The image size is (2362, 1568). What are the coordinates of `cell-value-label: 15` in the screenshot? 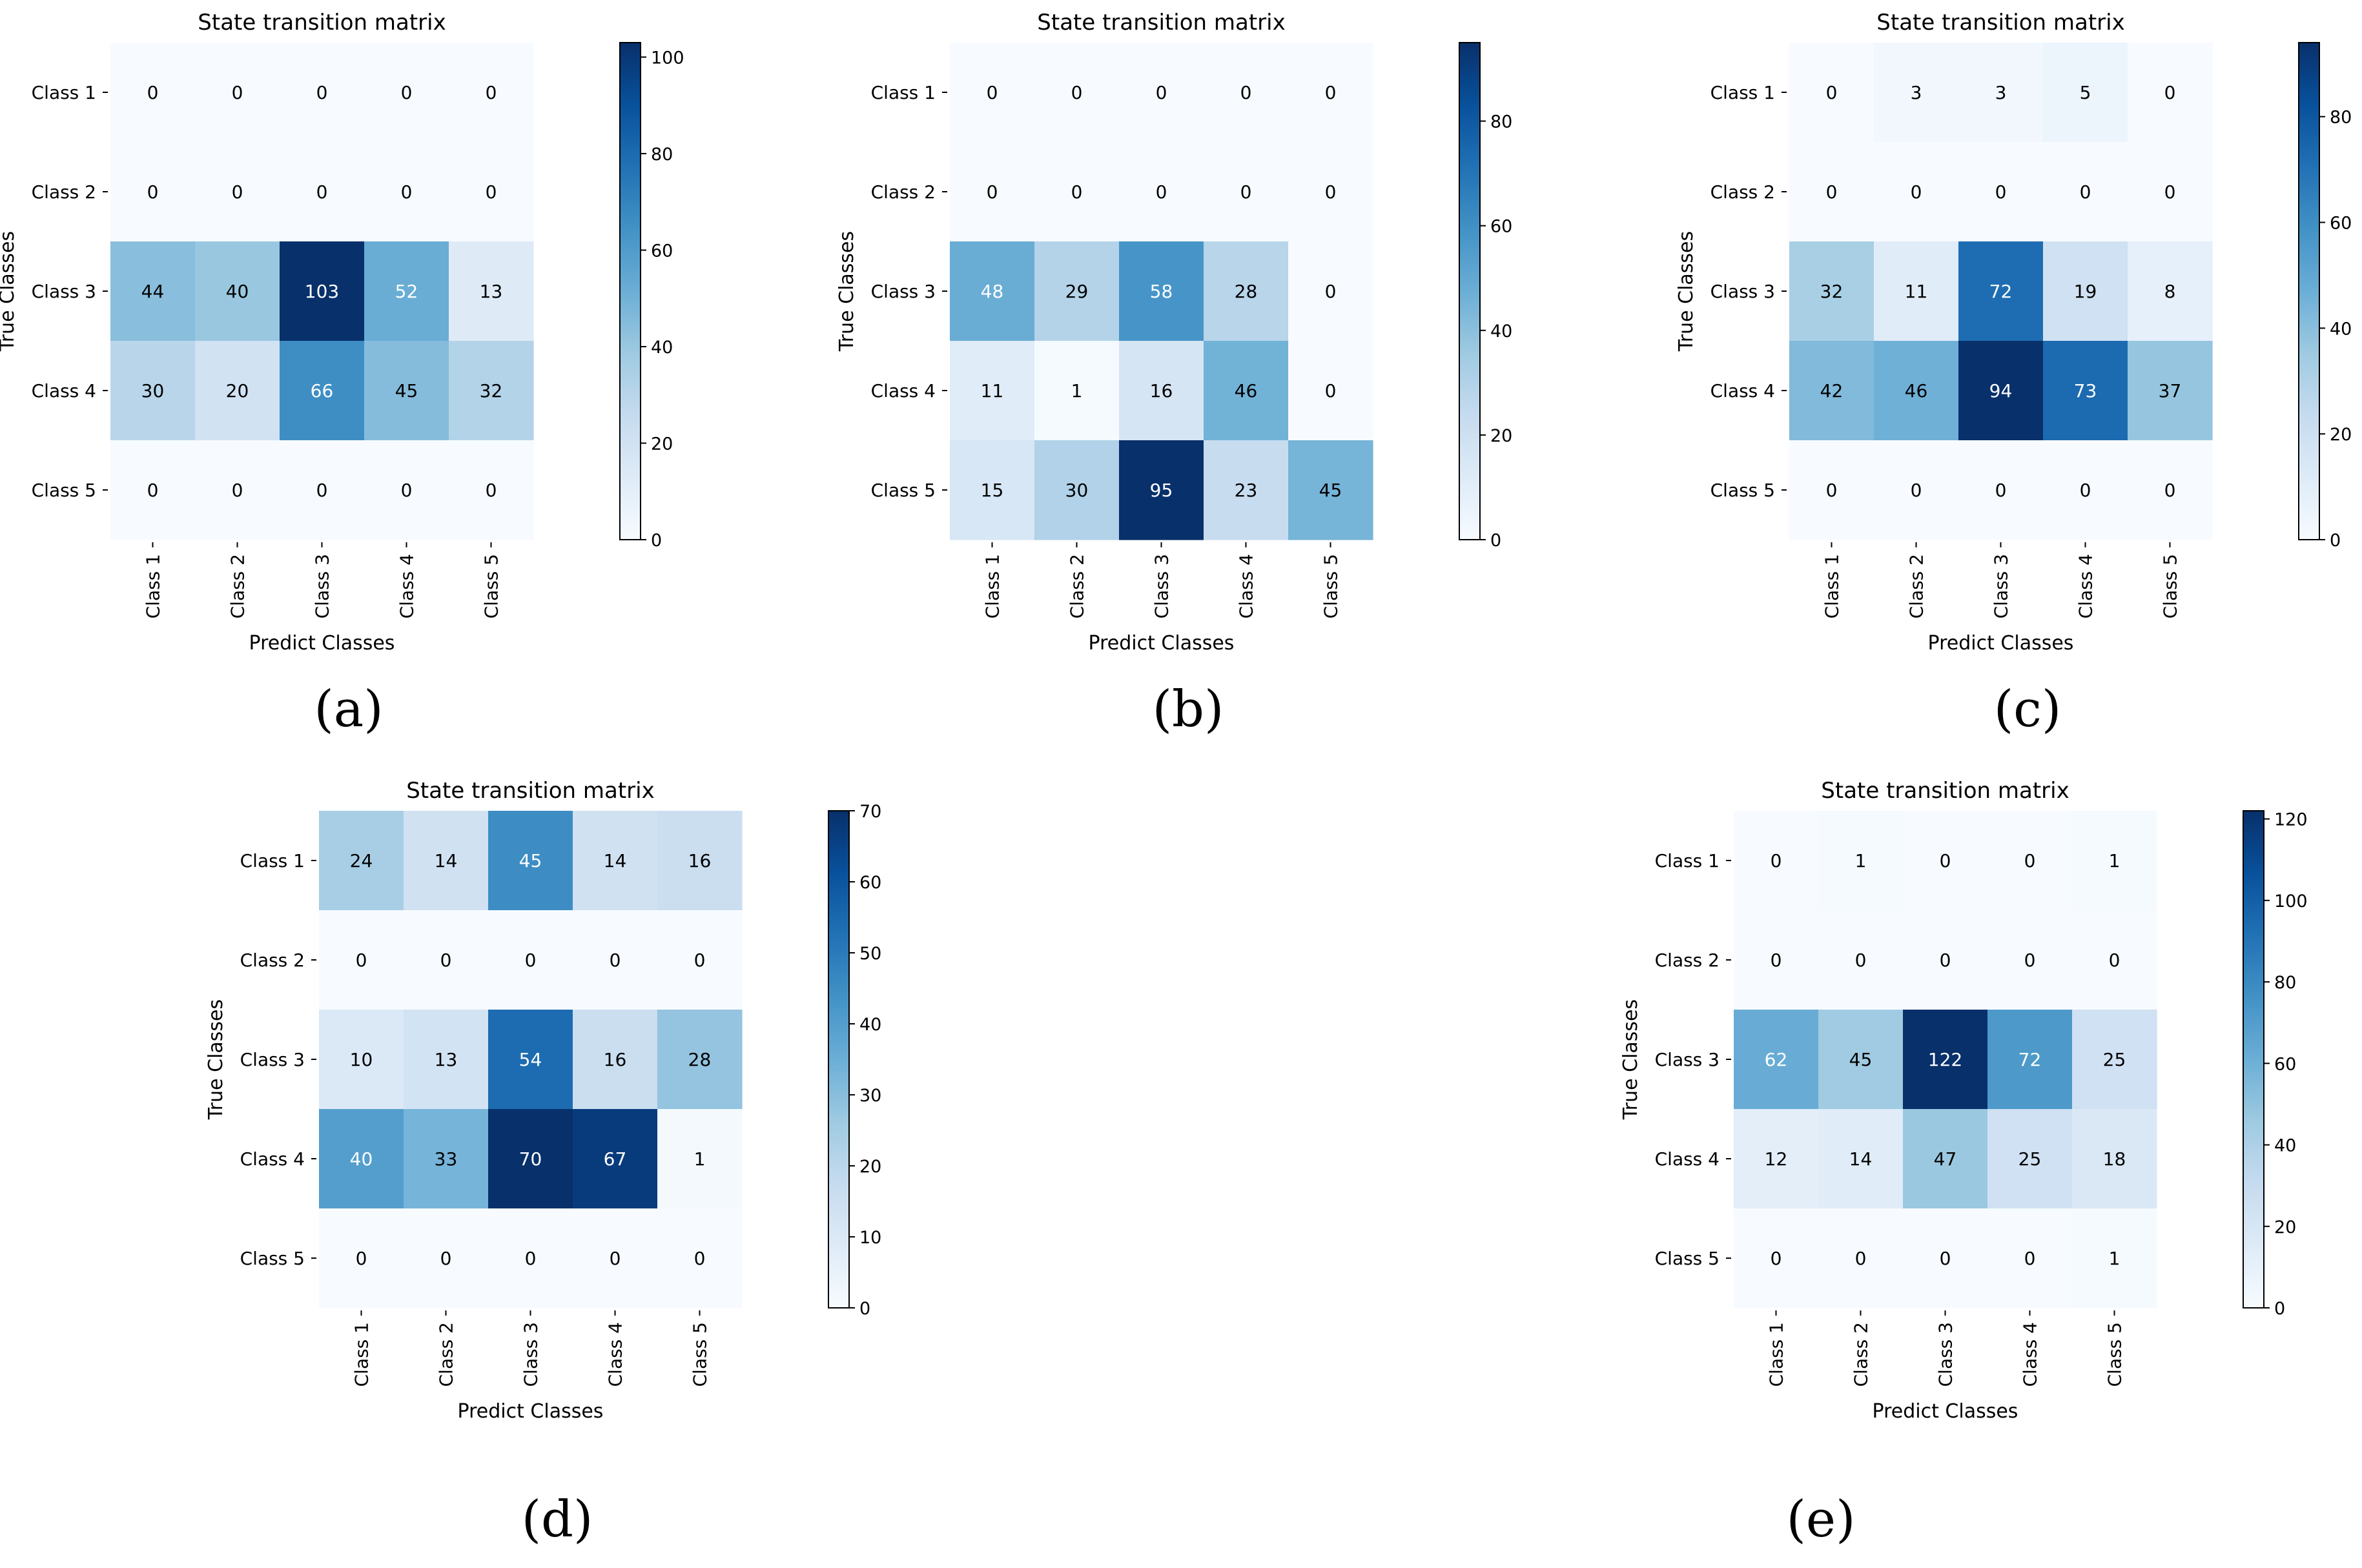 It's located at (992, 490).